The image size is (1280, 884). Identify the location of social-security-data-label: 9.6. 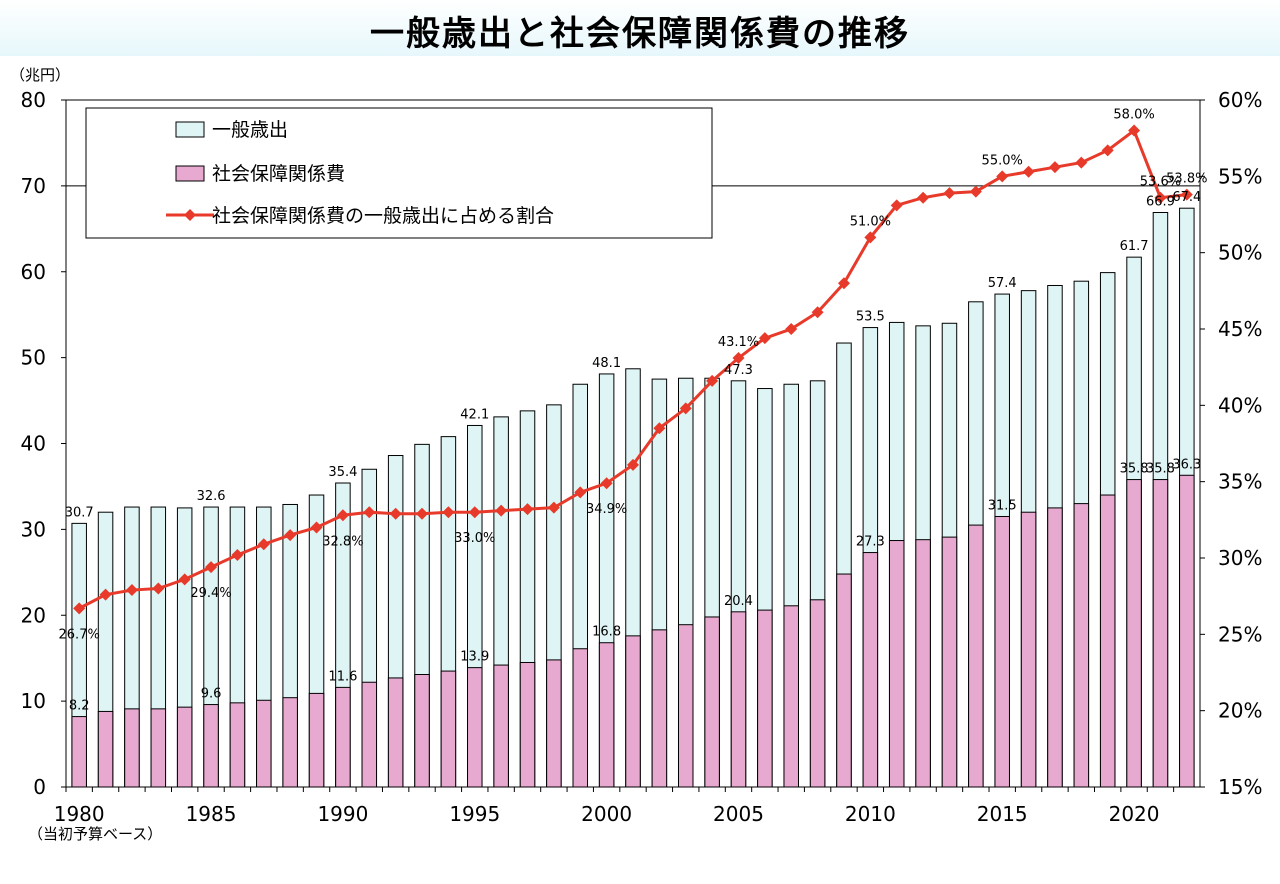
(211, 694).